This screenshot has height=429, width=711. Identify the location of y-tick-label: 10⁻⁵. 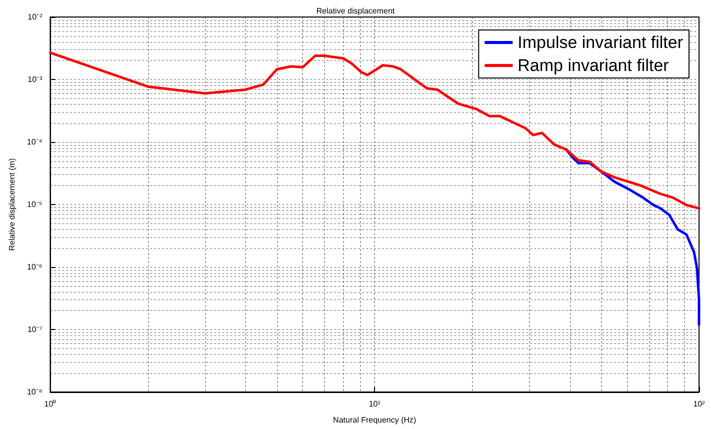
(34, 204).